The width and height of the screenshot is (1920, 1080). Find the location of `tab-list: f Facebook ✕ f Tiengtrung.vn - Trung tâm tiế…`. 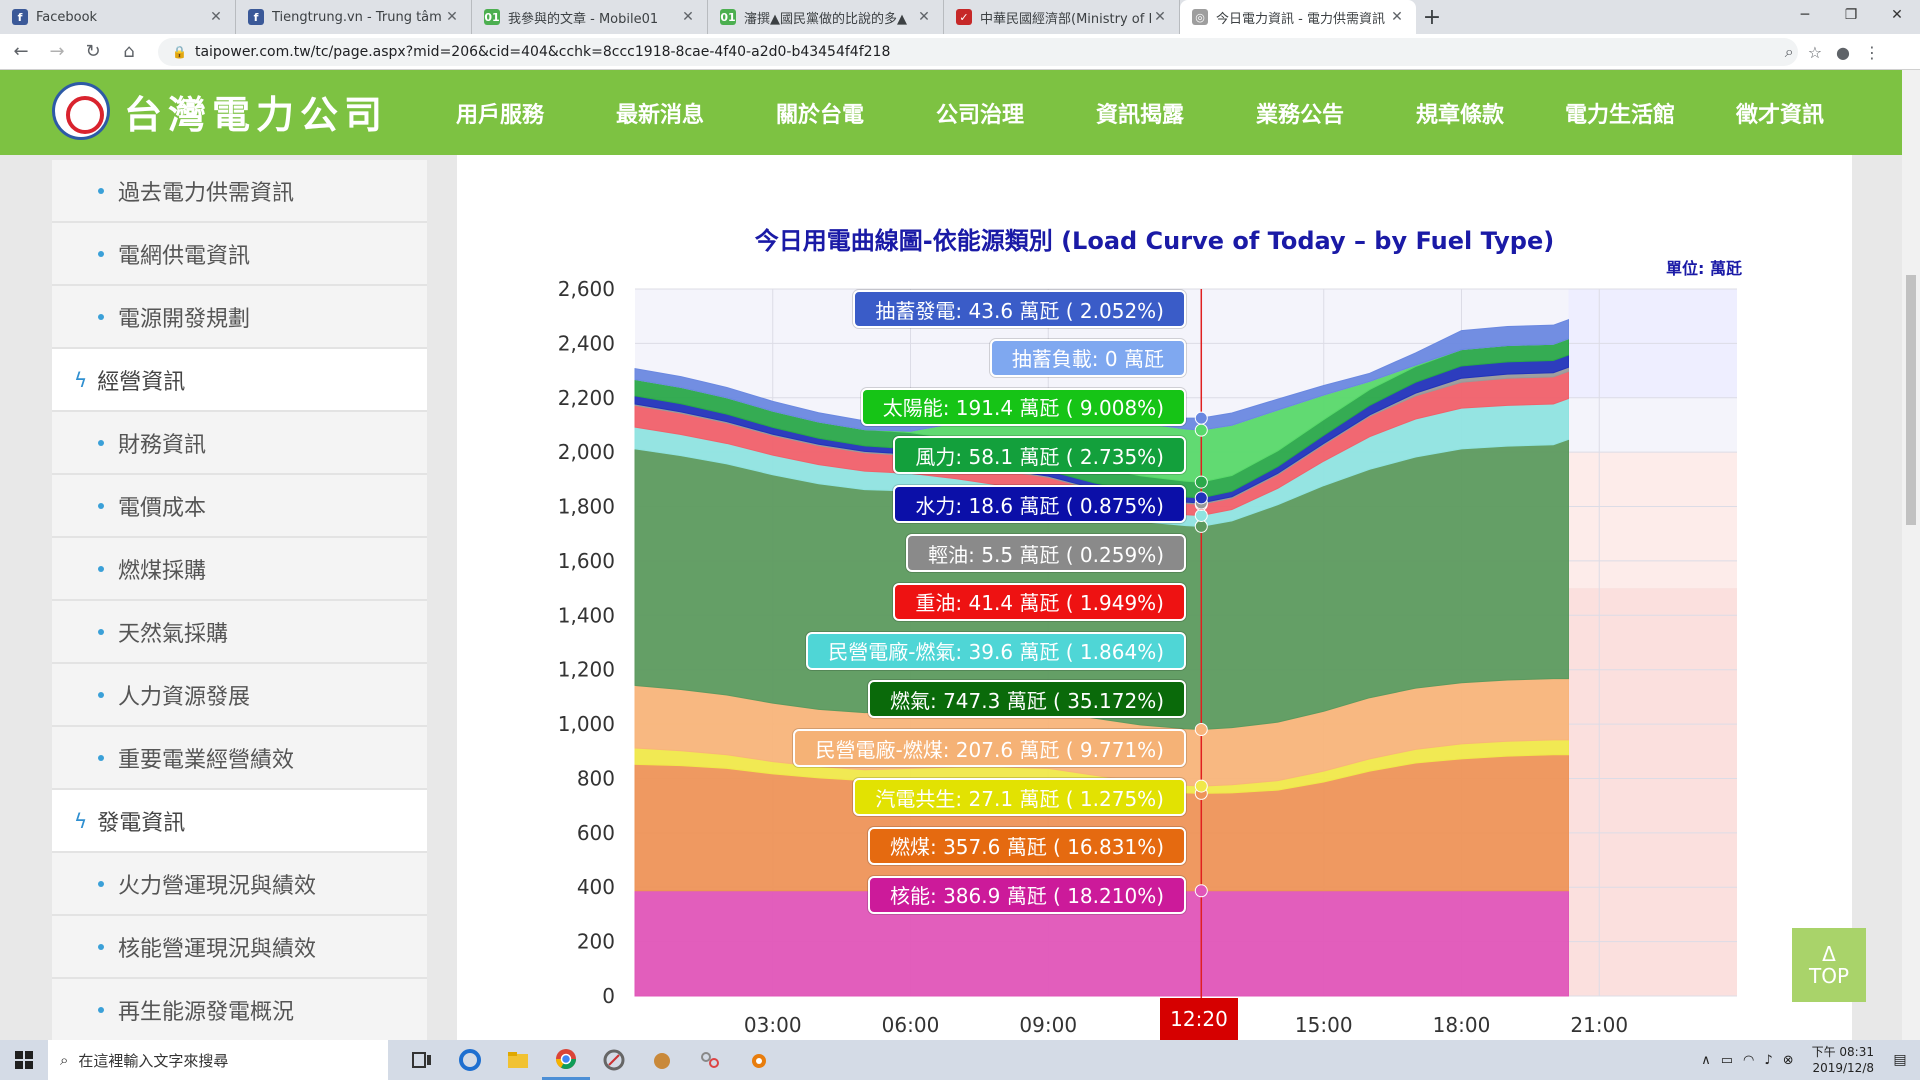

tab-list: f Facebook ✕ f Tiengtrung.vn - Trung tâm tiế… is located at coordinates (708, 17).